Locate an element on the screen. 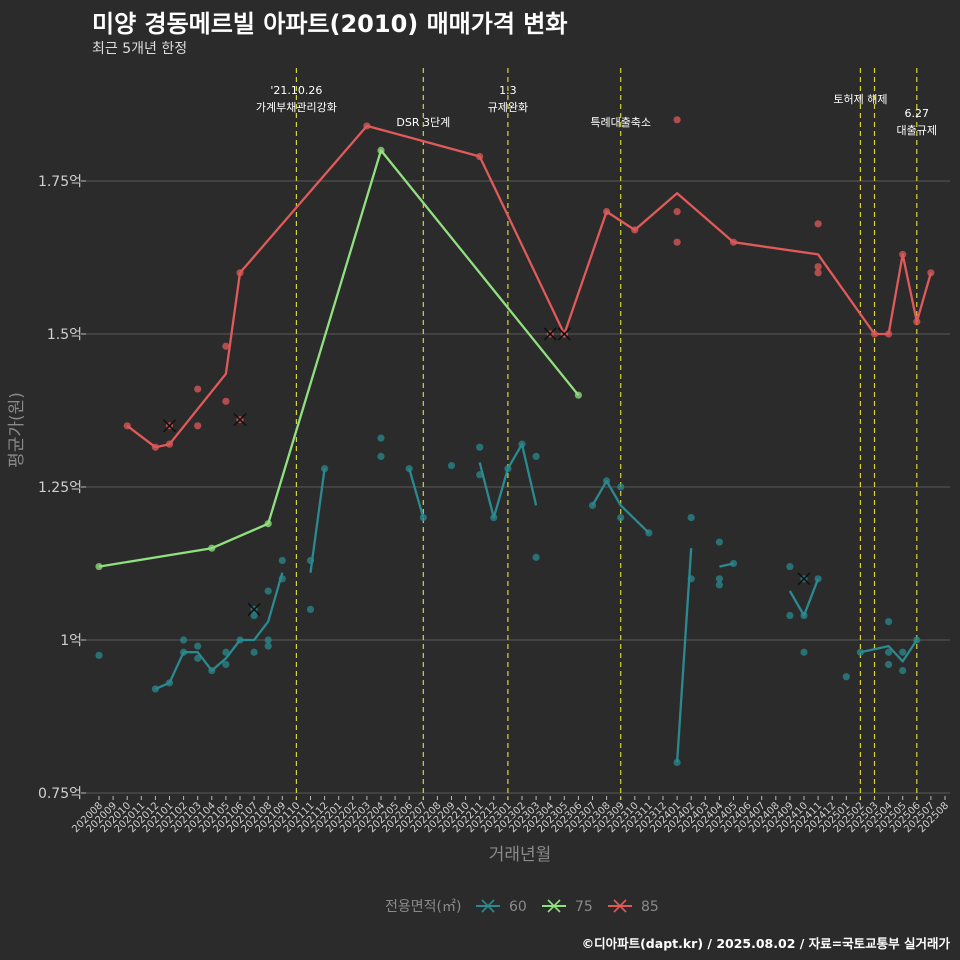  chart-subtitle: 최근 5개년 한정 is located at coordinates (140, 49).